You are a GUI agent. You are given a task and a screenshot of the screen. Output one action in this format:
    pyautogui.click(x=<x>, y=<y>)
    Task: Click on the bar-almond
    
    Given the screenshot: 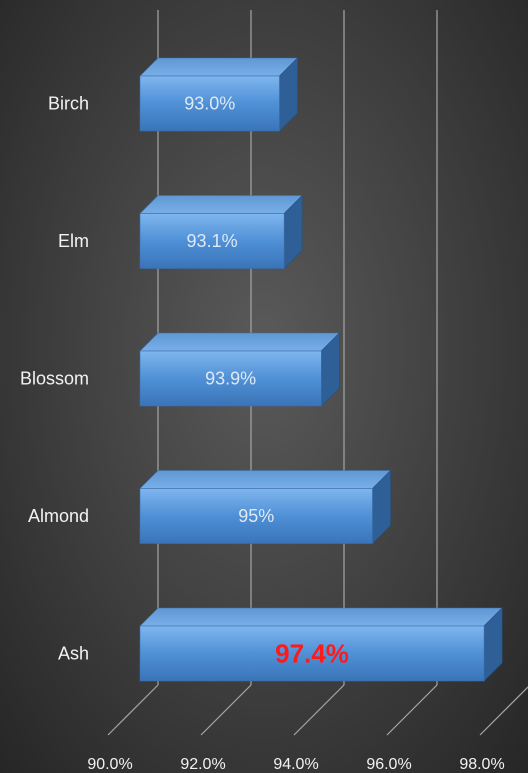 What is the action you would take?
    pyautogui.click(x=256, y=516)
    